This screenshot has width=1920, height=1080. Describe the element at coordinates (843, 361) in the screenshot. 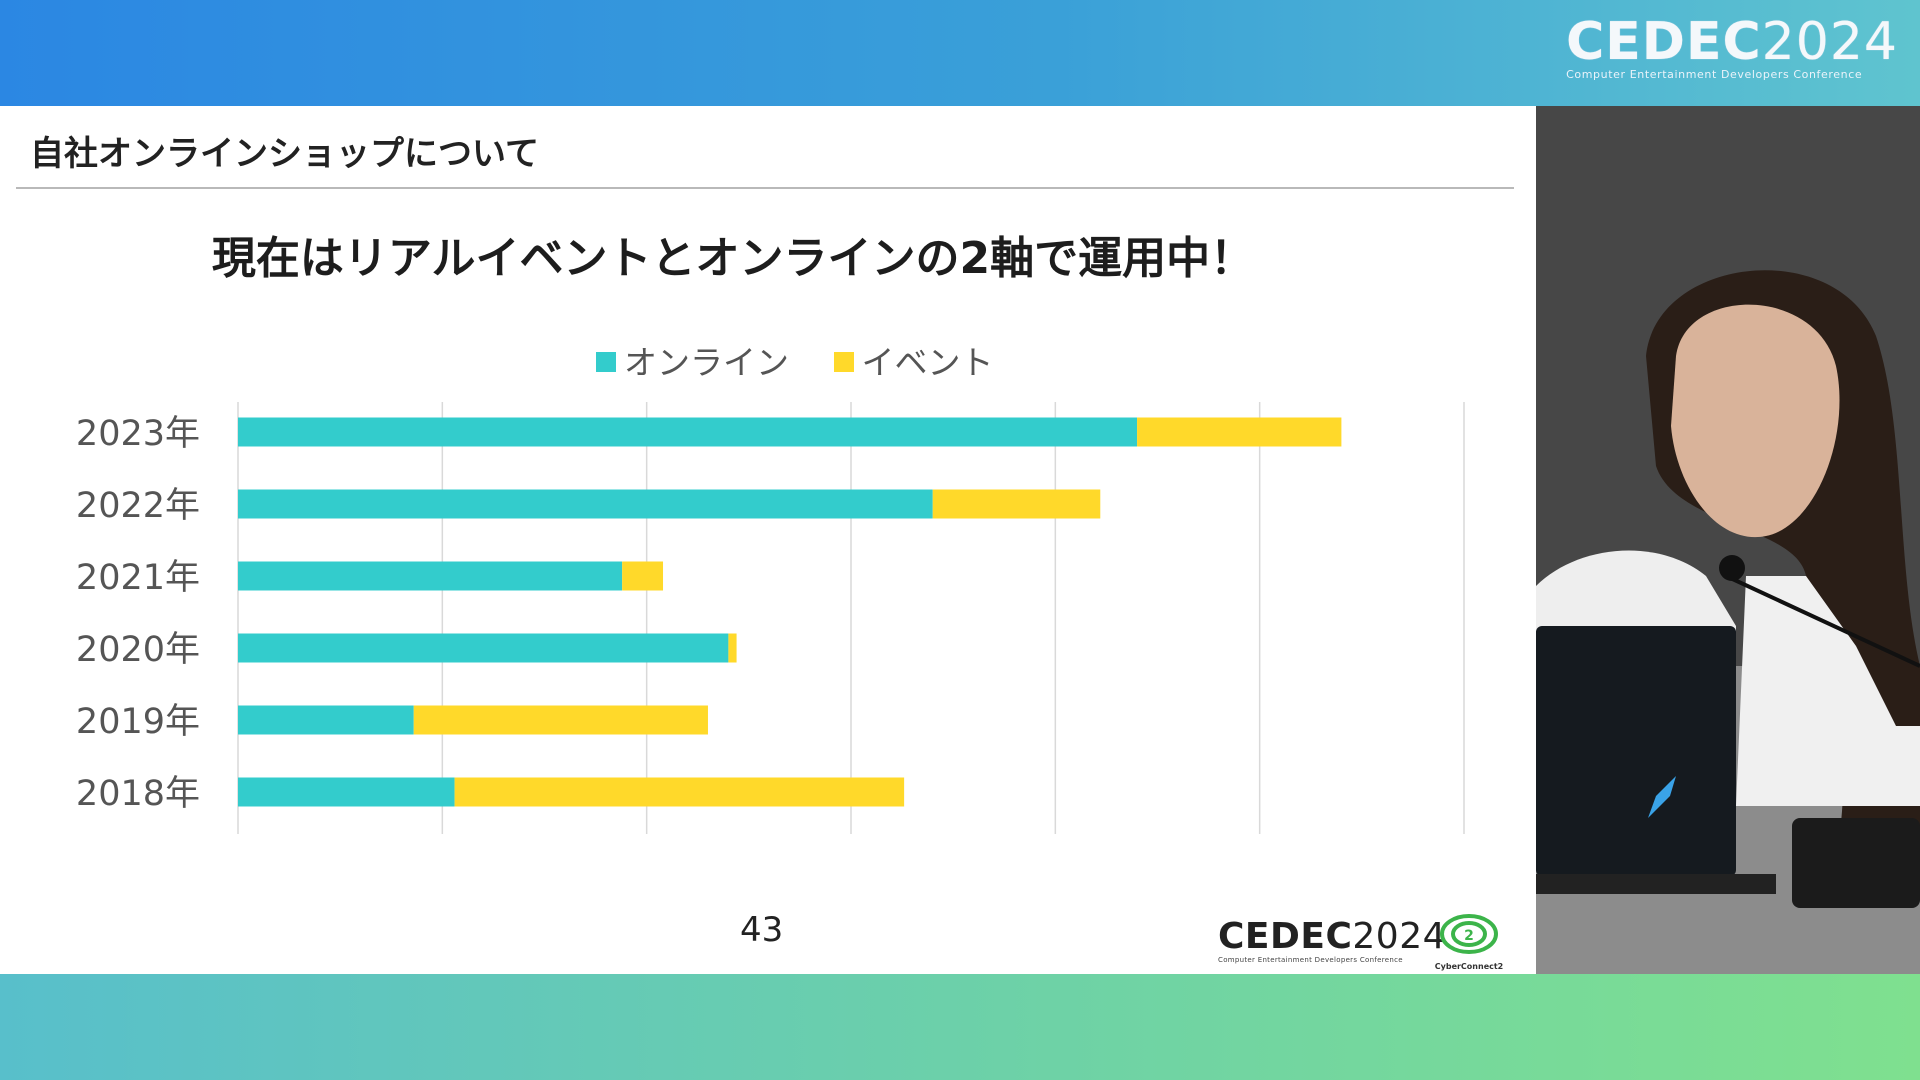

I see `legend-swatch-event` at that location.